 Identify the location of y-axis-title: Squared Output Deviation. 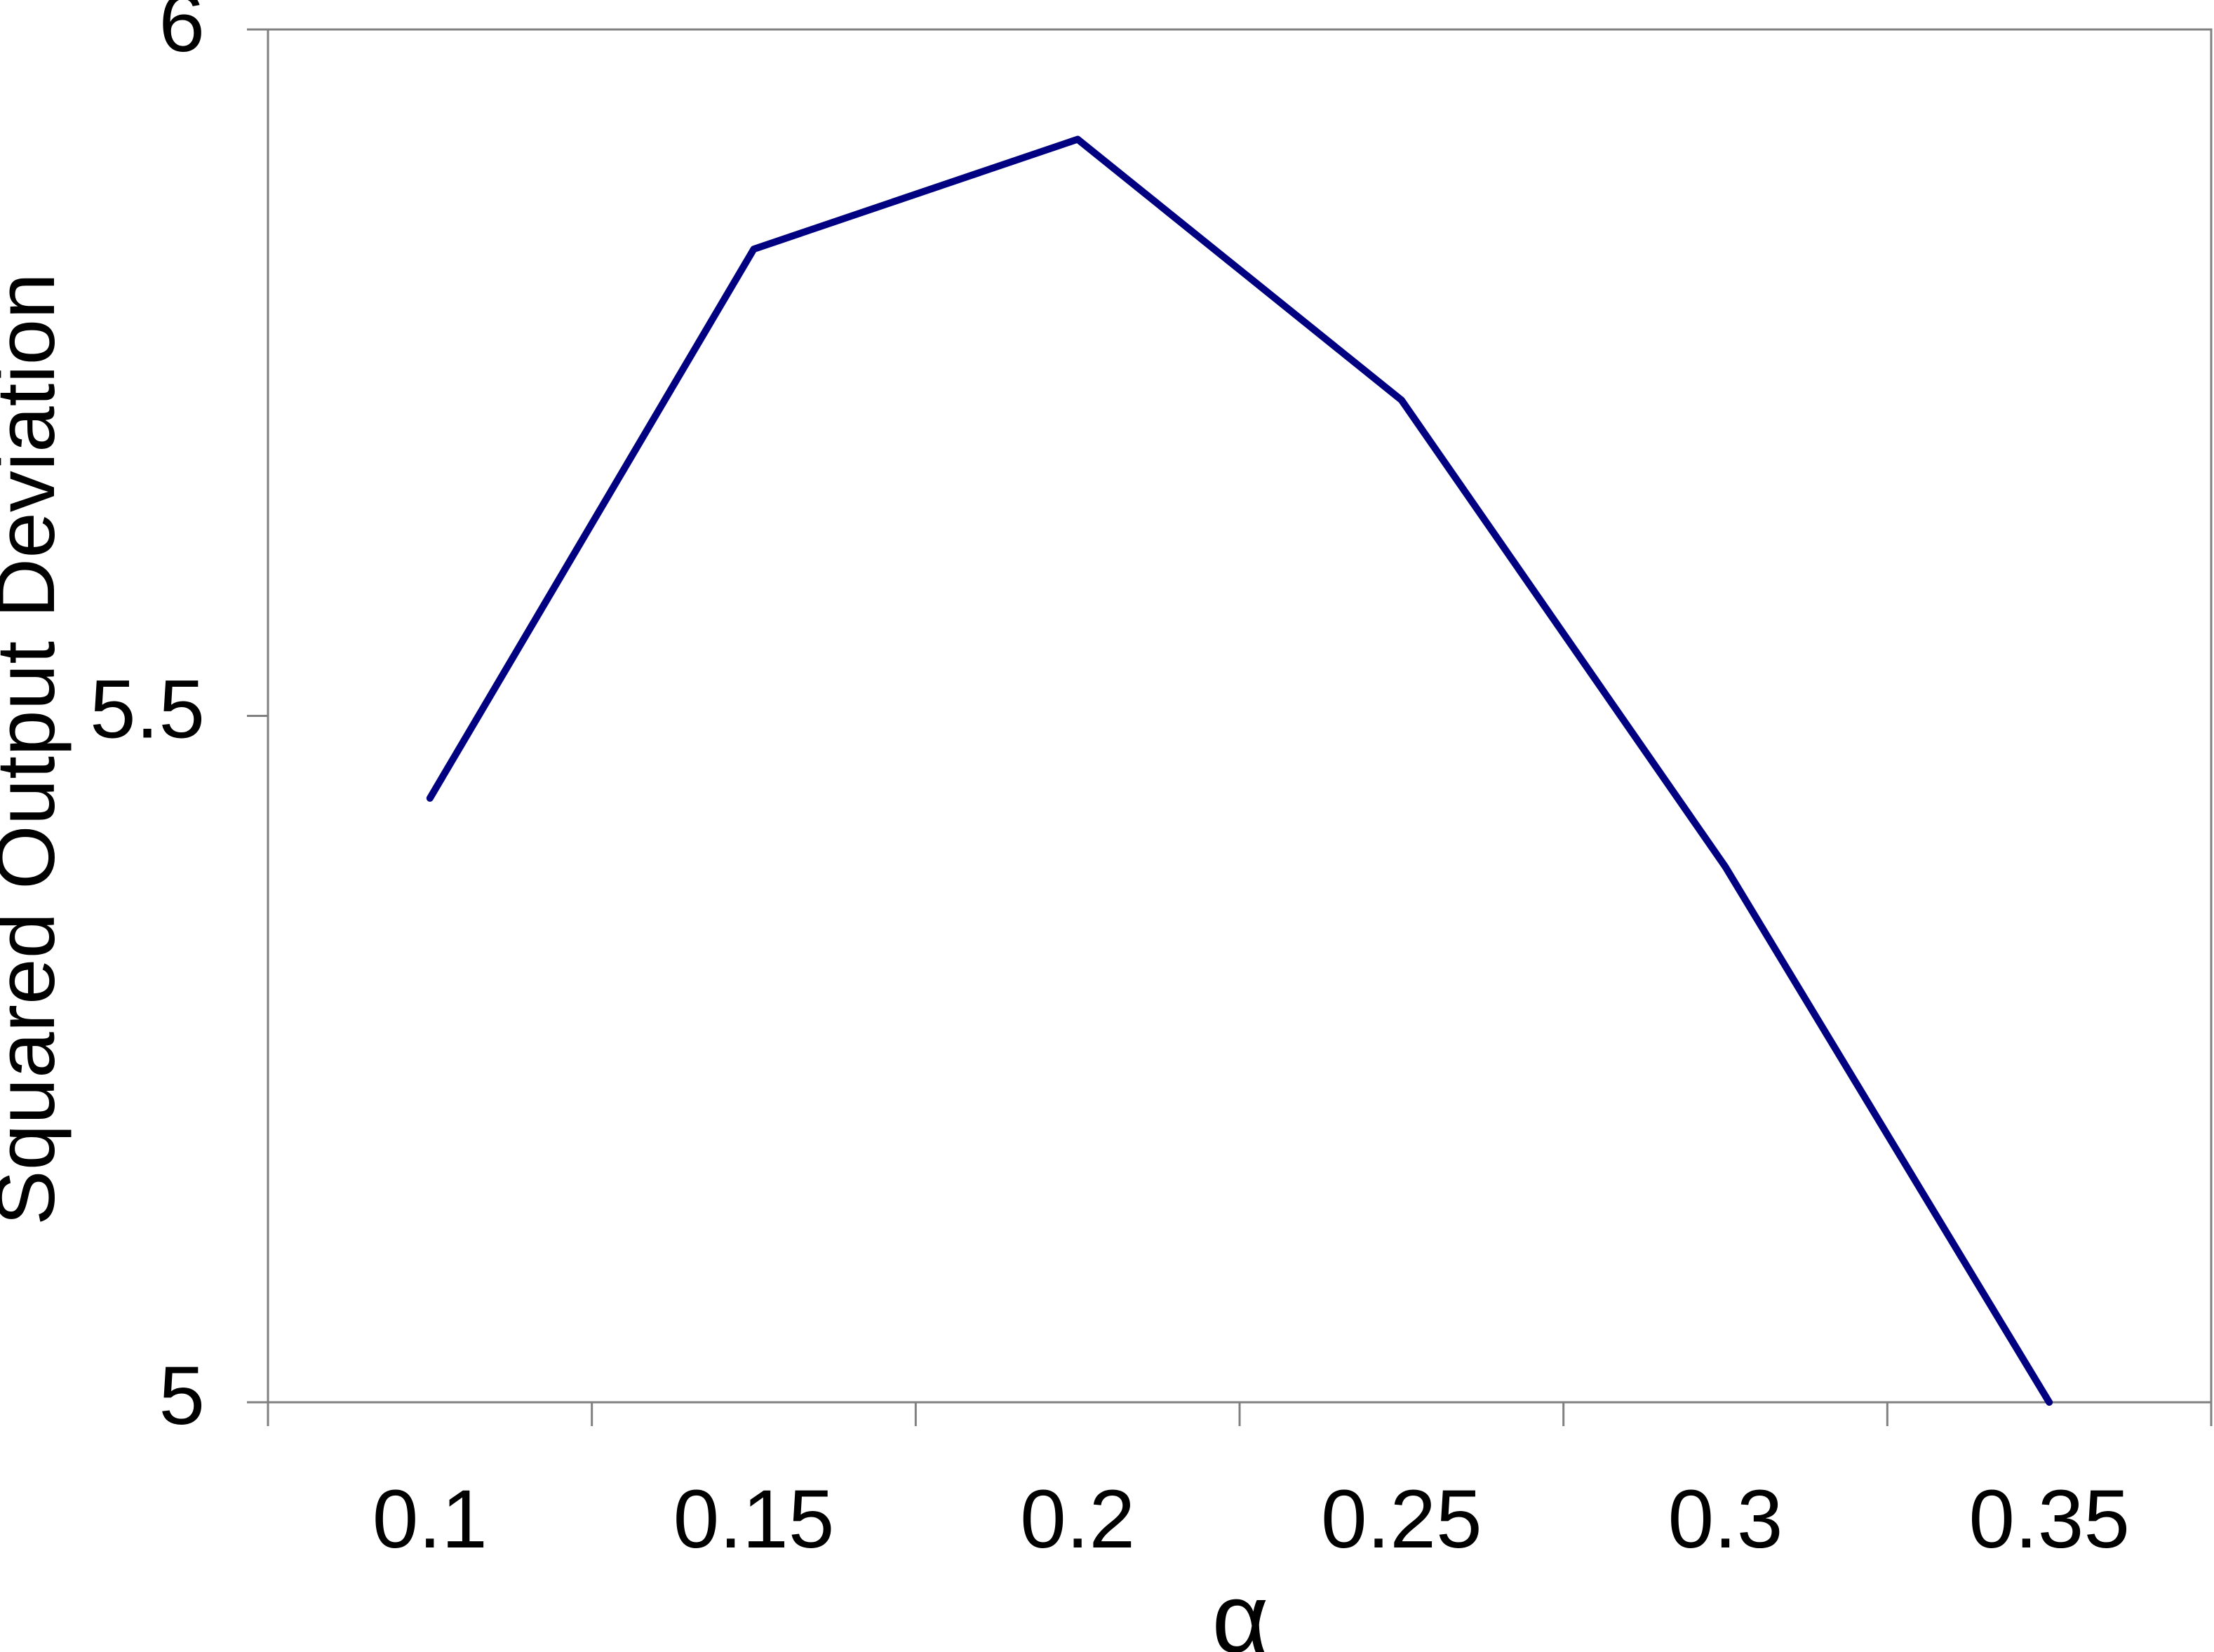
(36, 749).